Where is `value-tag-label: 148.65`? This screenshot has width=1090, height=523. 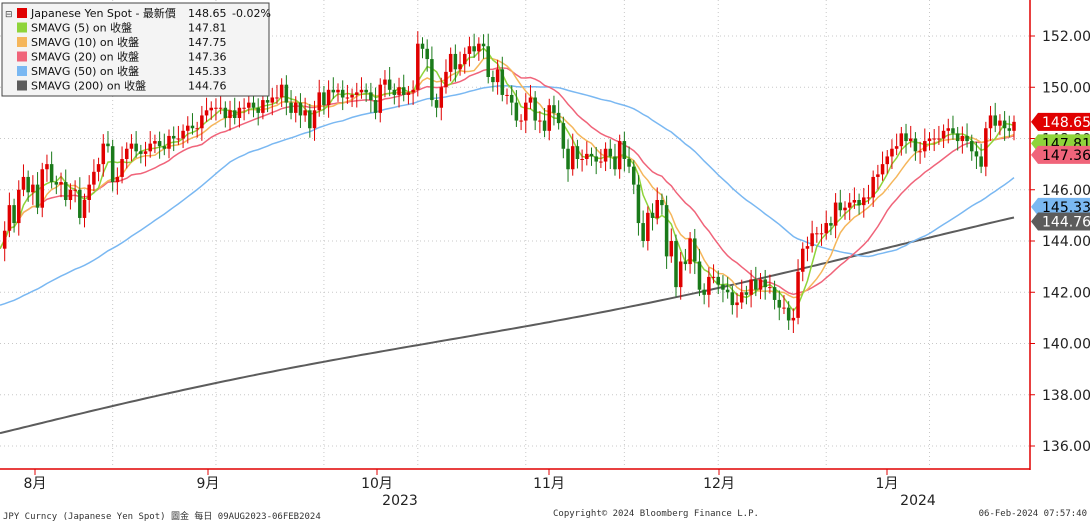 value-tag-label: 148.65 is located at coordinates (1066, 123).